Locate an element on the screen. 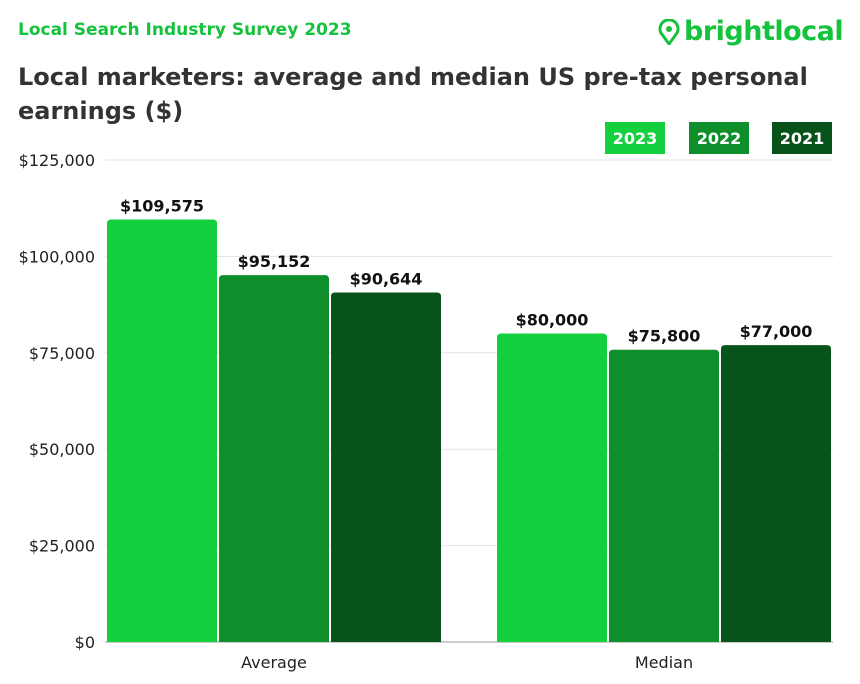 This screenshot has height=684, width=860. bar-2021-average is located at coordinates (386, 467).